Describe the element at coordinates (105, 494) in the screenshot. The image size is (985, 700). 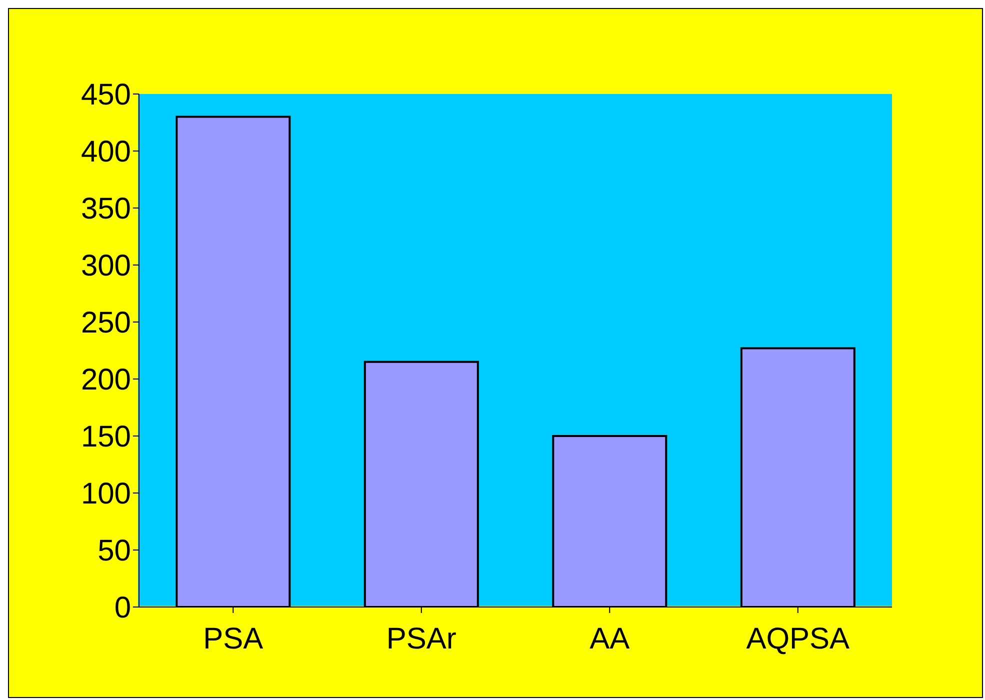
I see `y-tick-label: 100` at that location.